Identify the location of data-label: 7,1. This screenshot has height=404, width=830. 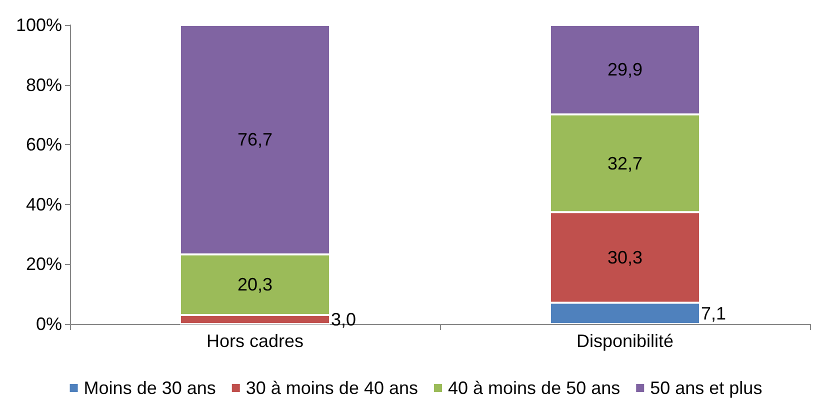
(713, 313).